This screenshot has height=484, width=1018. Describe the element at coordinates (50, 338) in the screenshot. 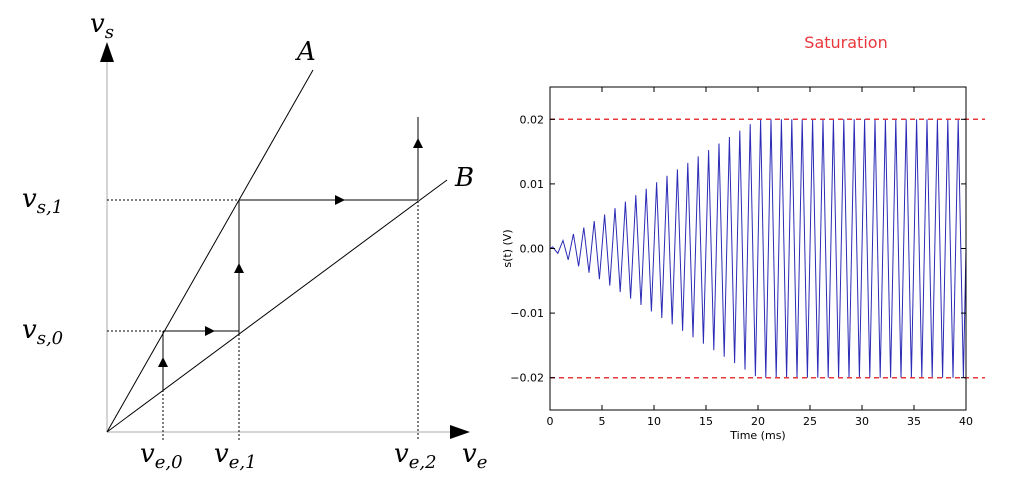

I see `label-sub: s,0` at that location.